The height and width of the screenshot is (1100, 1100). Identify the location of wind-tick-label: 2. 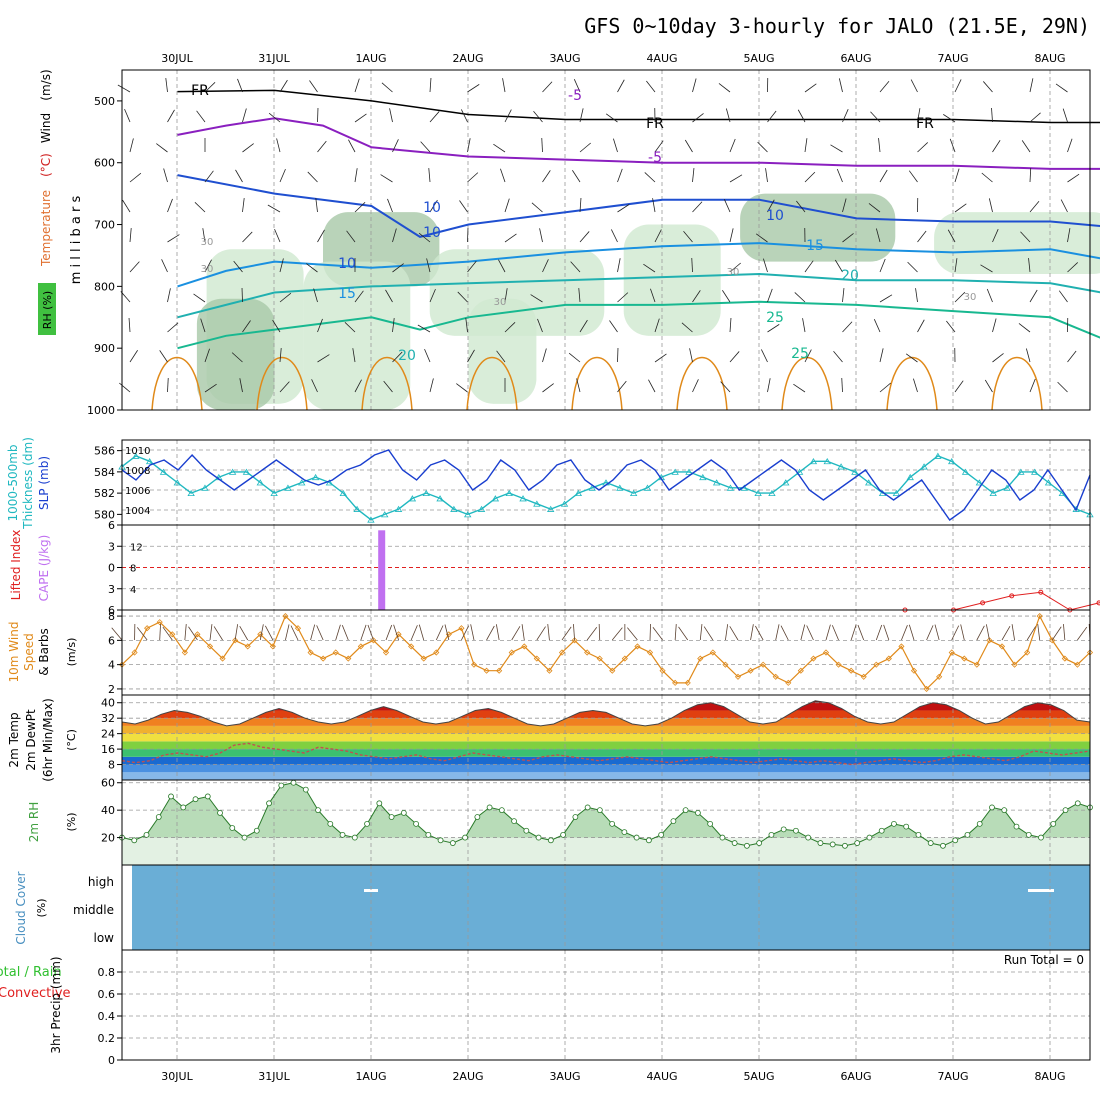
(111, 689).